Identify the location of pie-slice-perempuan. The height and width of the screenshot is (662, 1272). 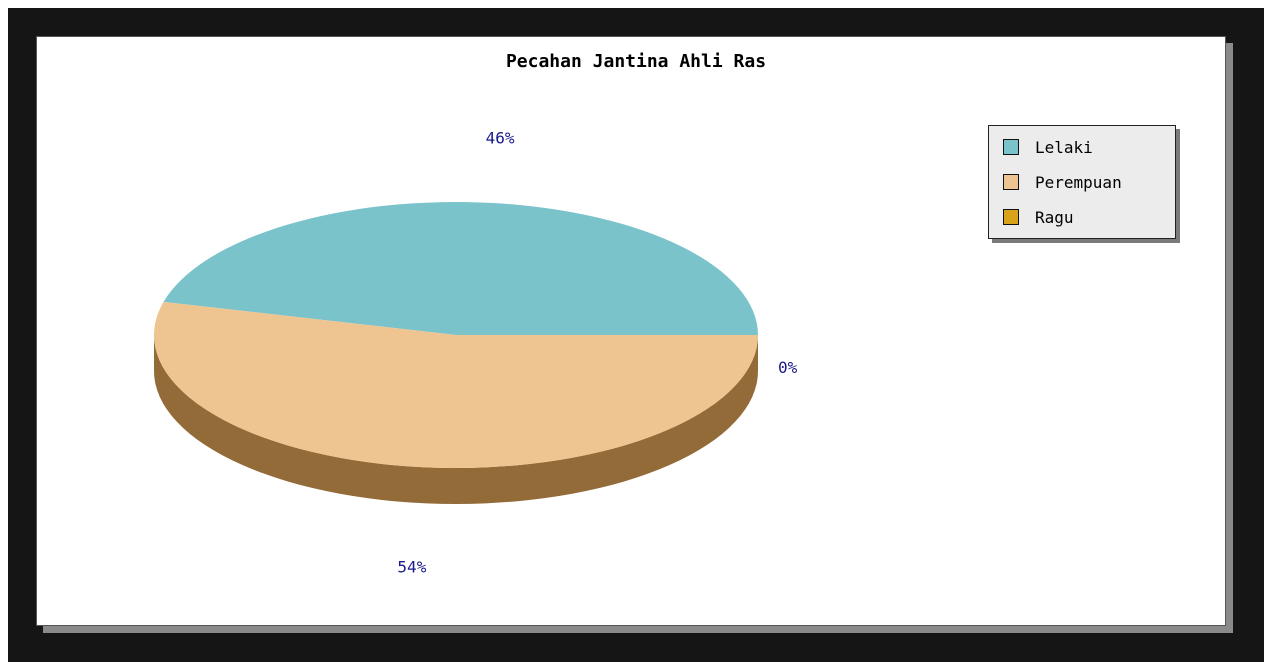
(455, 385).